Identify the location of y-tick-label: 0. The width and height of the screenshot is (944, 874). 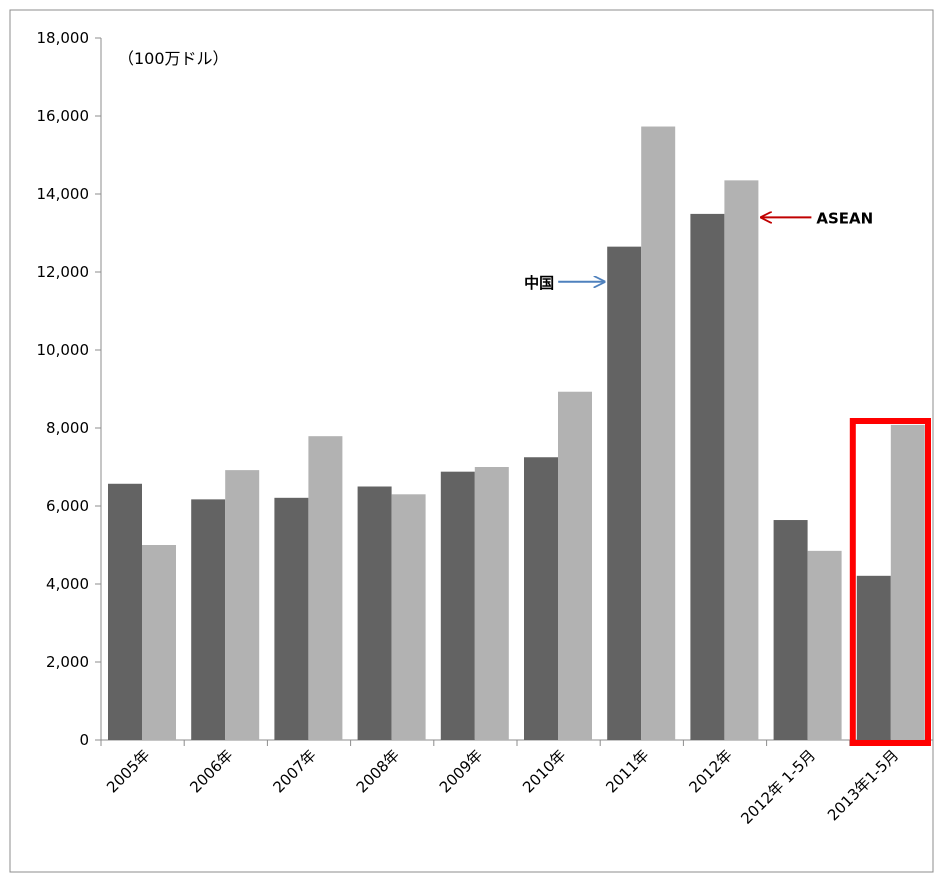
(84, 740).